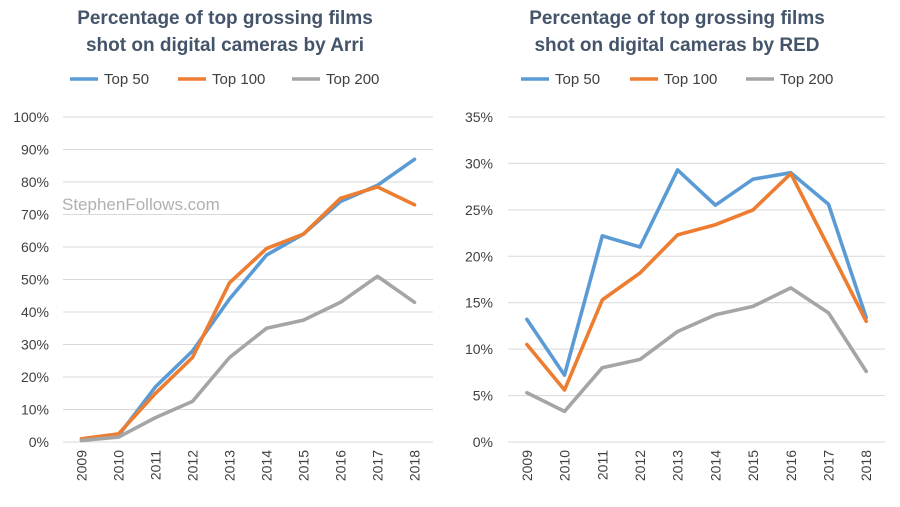 The height and width of the screenshot is (507, 900). I want to click on y-tick-label: 80%, so click(35, 182).